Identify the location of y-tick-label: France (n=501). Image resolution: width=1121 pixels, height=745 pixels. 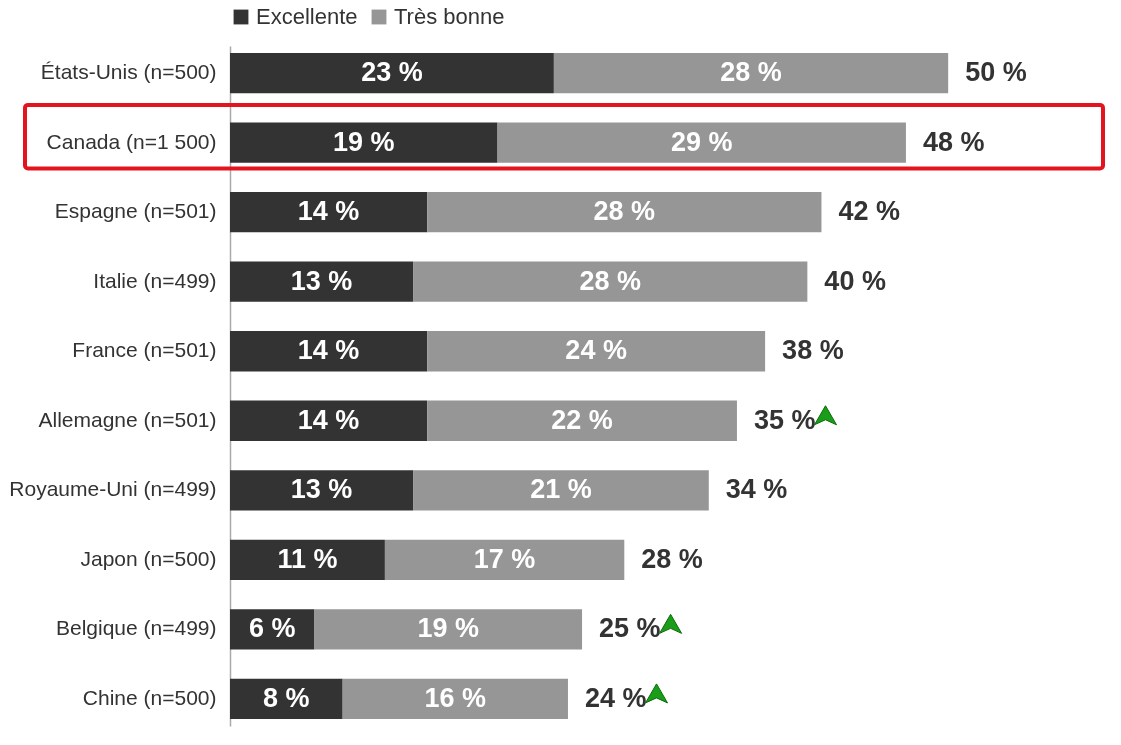
(144, 350).